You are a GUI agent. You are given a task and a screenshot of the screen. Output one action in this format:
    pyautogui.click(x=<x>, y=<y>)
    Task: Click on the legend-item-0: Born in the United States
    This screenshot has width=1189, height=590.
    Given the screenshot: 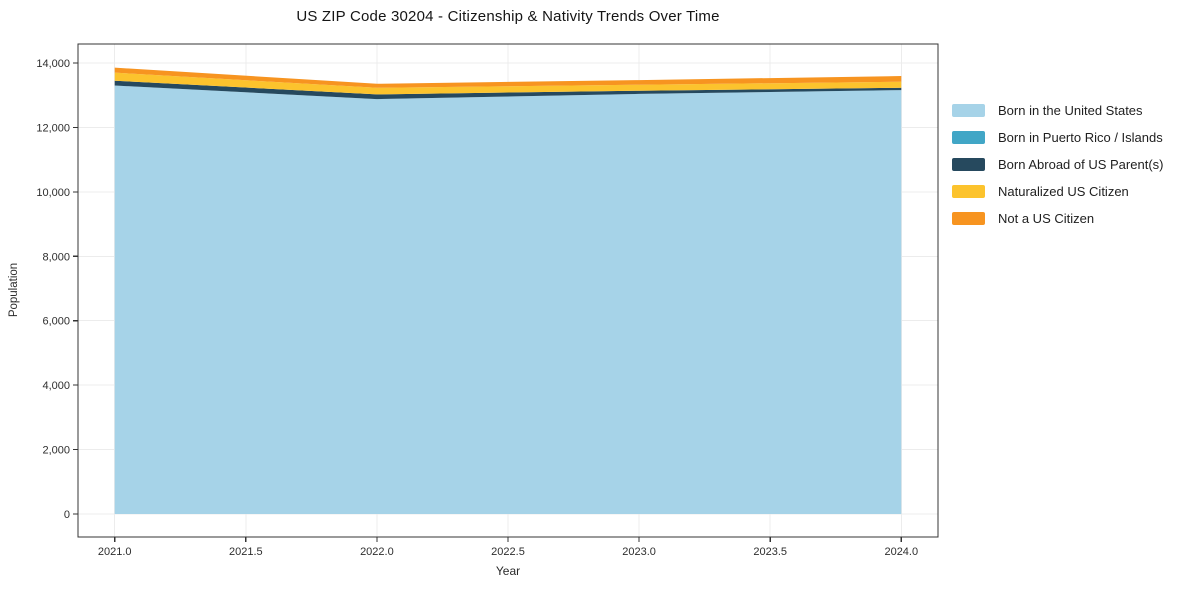 What is the action you would take?
    pyautogui.click(x=1057, y=110)
    